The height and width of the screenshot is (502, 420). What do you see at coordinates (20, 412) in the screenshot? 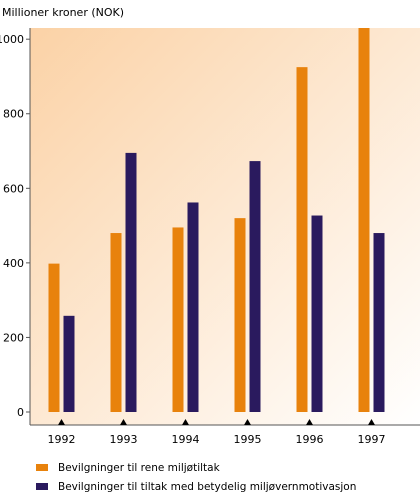
I see `y-tick-label: 0` at bounding box center [20, 412].